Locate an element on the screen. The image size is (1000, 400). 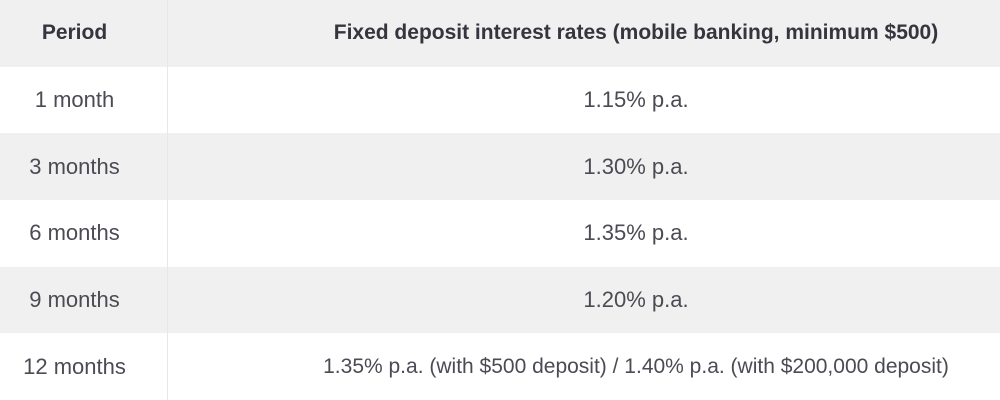
column-header-period-label: Period is located at coordinates (74, 33).